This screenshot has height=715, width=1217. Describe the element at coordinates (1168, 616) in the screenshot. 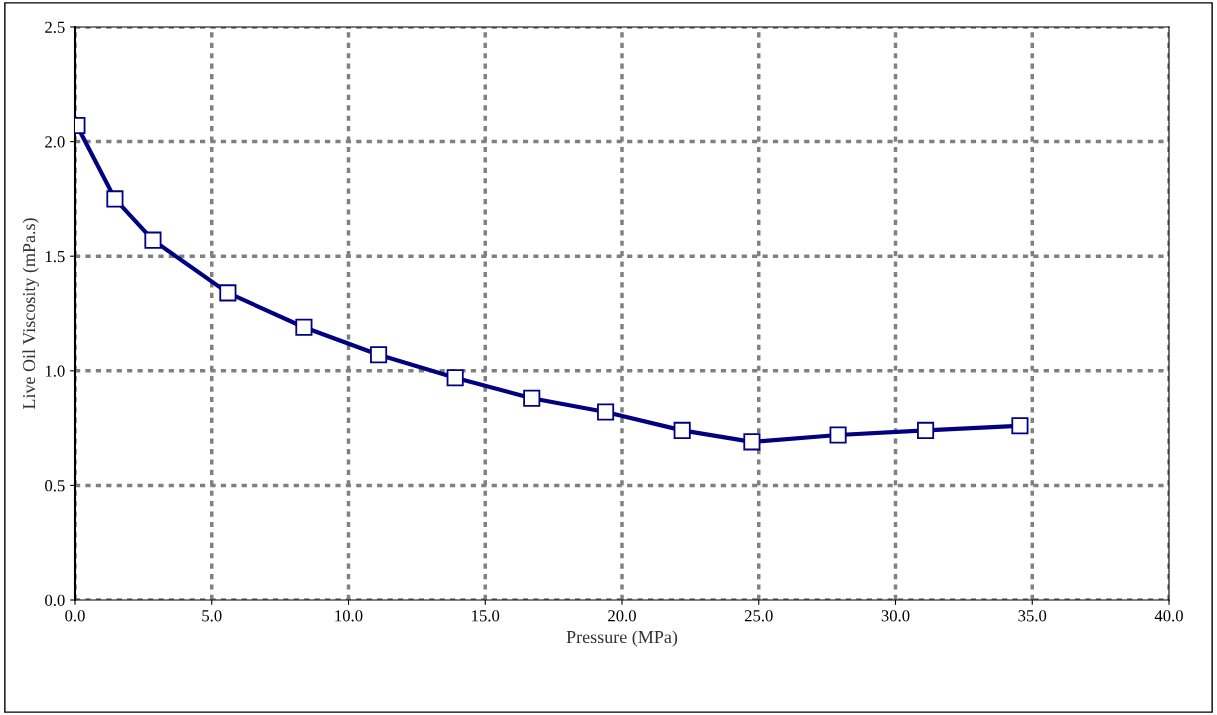

I see `x-tick-label: 40.0` at that location.